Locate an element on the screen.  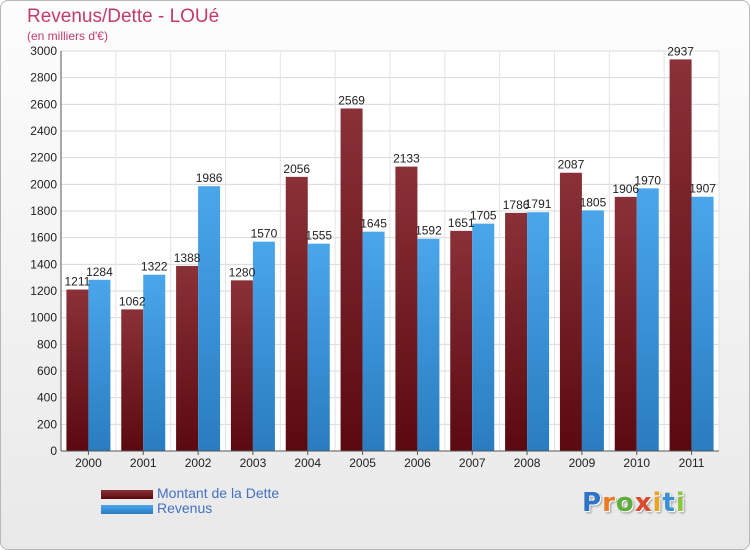
proxiti-logo: Proxiti is located at coordinates (634, 503).